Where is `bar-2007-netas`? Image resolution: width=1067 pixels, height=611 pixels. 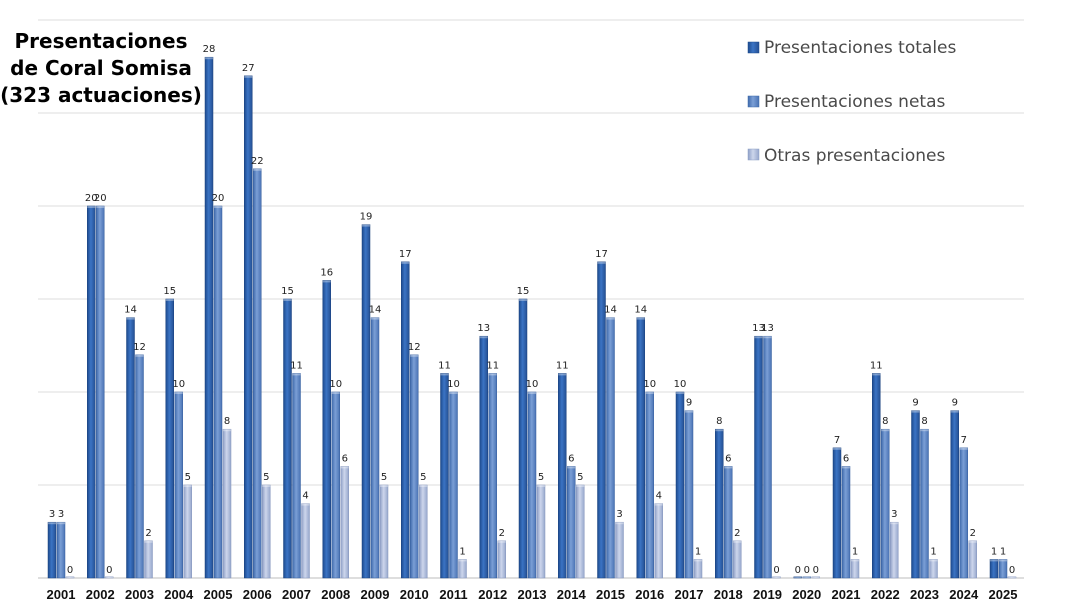
bar-2007-netas is located at coordinates (296, 476).